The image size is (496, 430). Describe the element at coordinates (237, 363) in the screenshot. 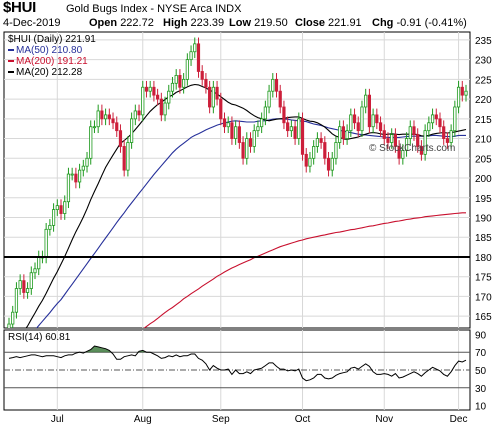

I see `rsi-line` at that location.